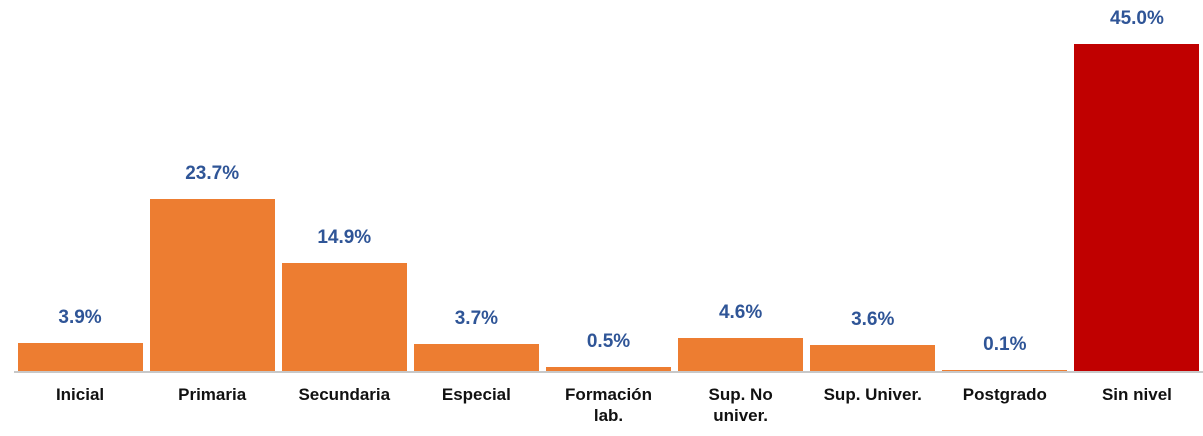 This screenshot has width=1203, height=436. Describe the element at coordinates (212, 394) in the screenshot. I see `x-tick-label: Primaria` at that location.